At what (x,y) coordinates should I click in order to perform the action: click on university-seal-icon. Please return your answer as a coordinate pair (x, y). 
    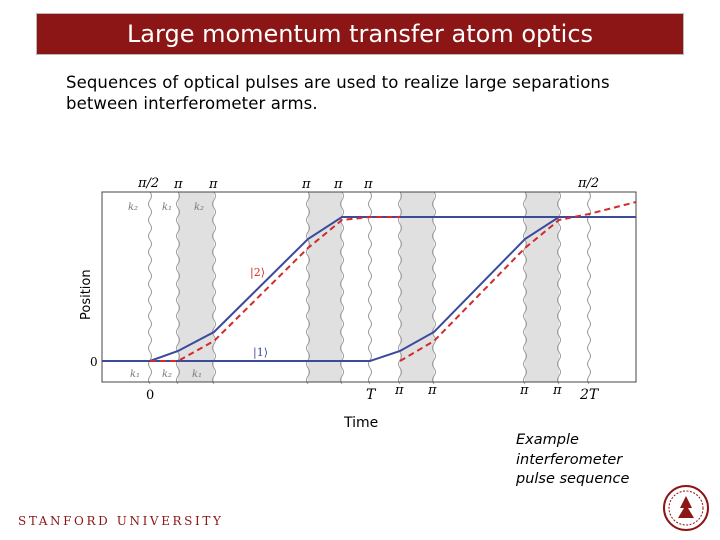
    Looking at the image, I should click on (686, 508).